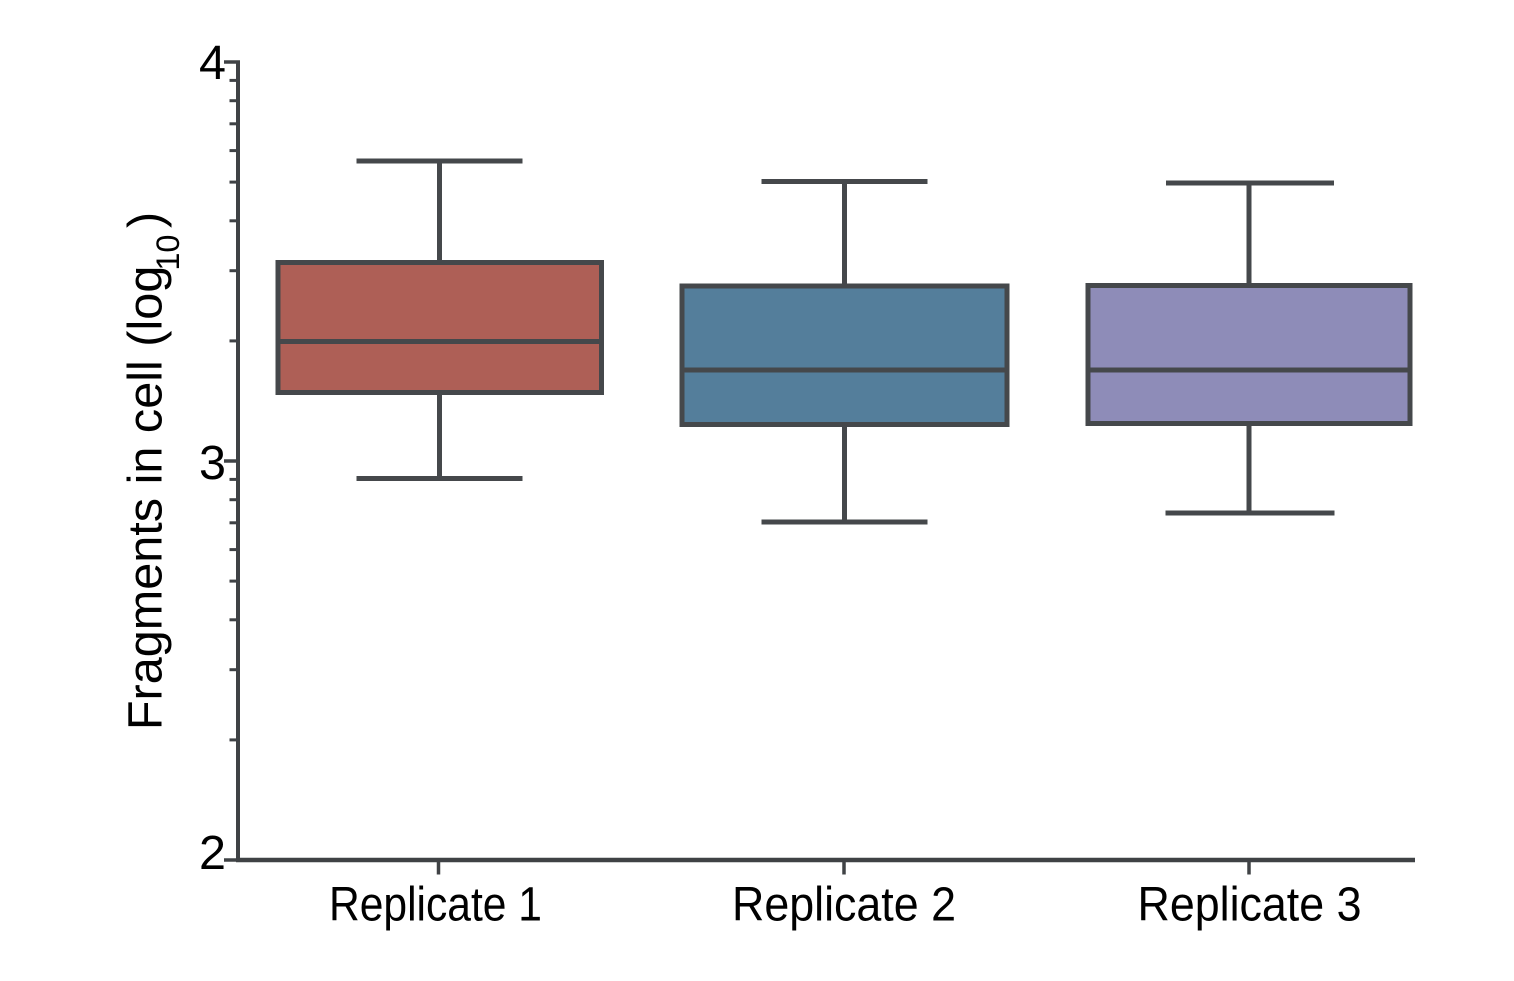 Image resolution: width=1514 pixels, height=981 pixels. What do you see at coordinates (435, 905) in the screenshot?
I see `svg-text: Replicate 1` at bounding box center [435, 905].